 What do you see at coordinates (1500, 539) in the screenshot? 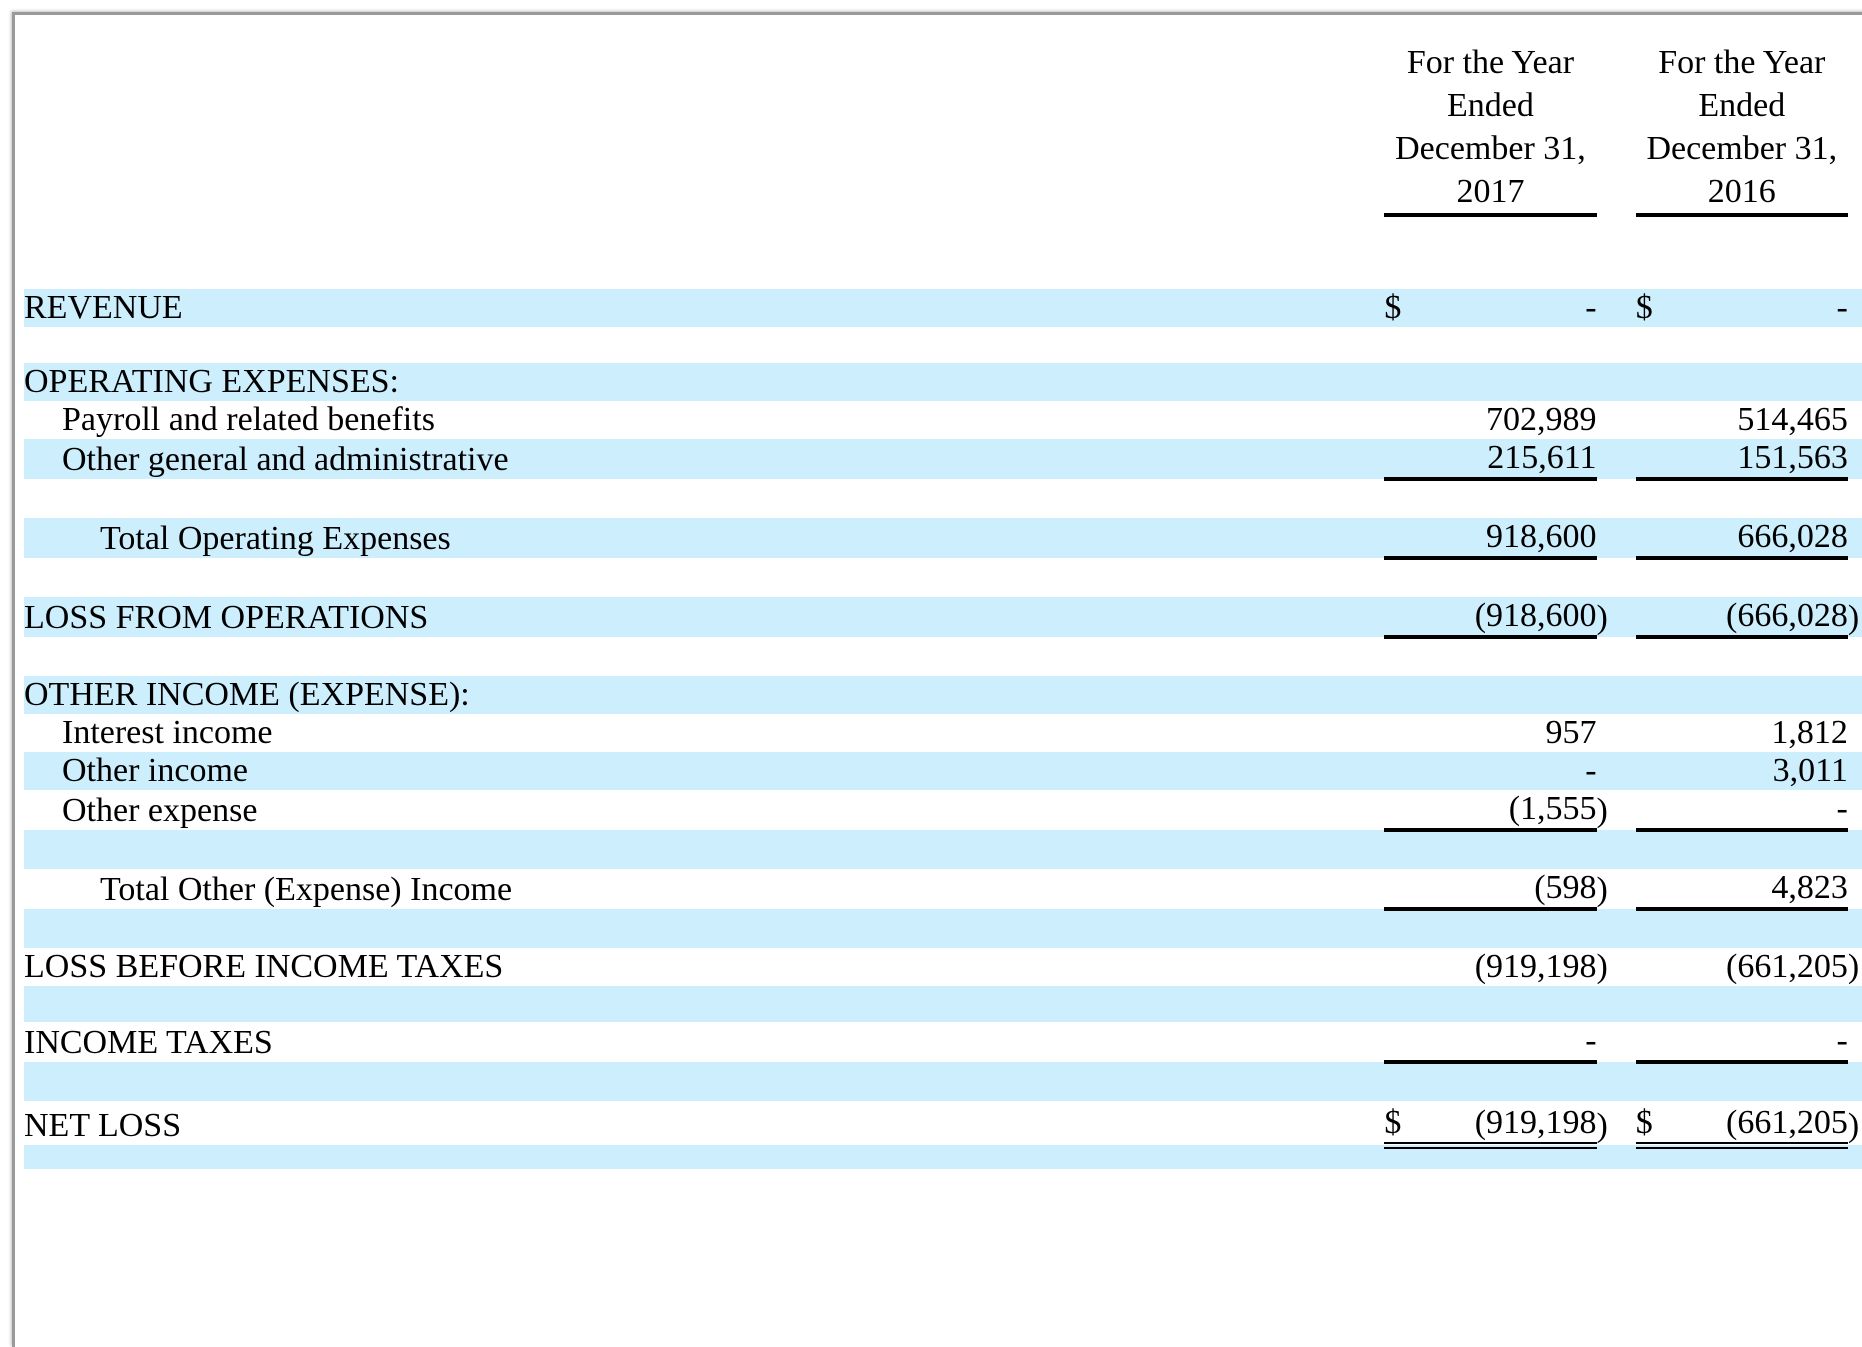
I see `value-2017: 918,600` at bounding box center [1500, 539].